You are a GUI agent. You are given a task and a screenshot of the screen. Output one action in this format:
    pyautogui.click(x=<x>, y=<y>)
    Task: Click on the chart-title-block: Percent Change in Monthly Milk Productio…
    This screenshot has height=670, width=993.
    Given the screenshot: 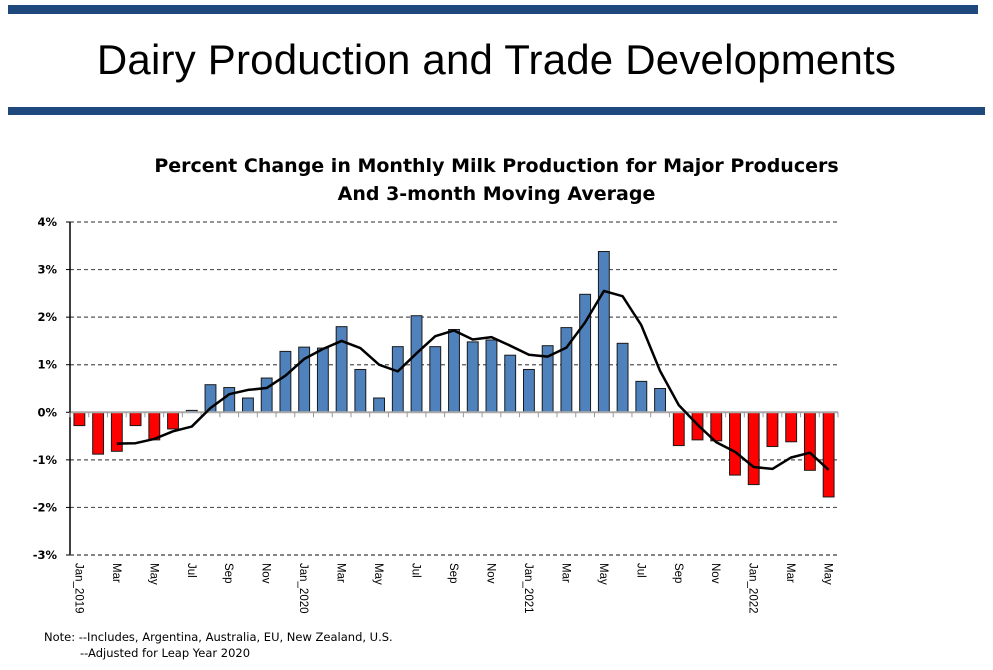 What is the action you would take?
    pyautogui.click(x=496, y=180)
    